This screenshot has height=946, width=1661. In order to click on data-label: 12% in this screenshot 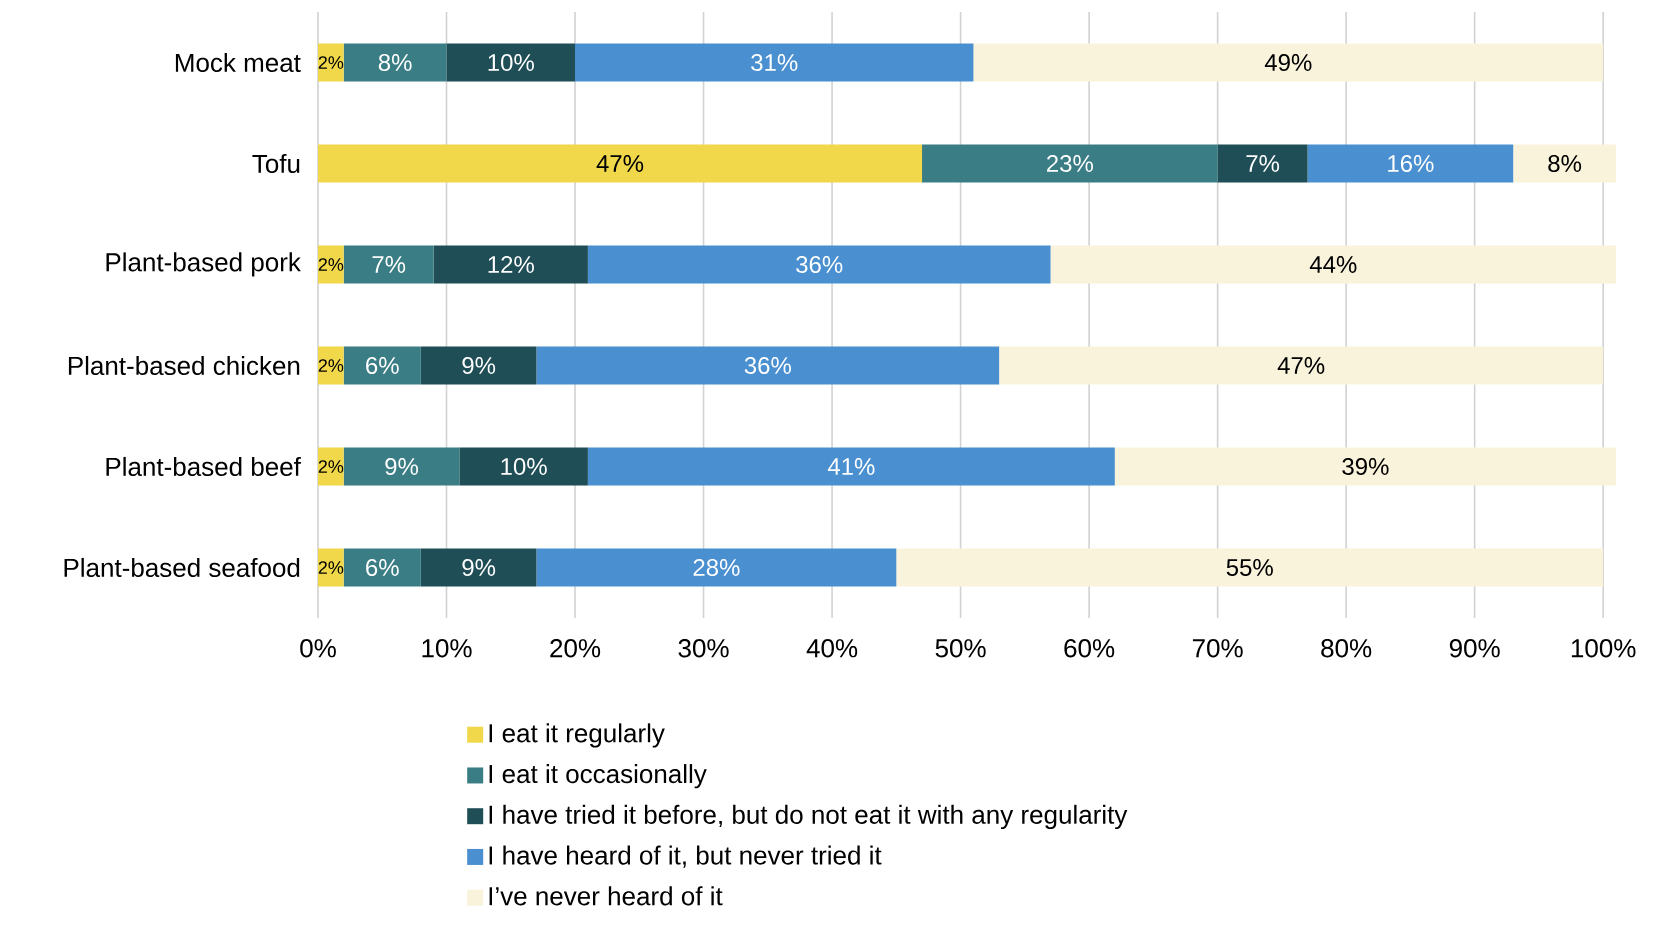, I will do `click(511, 264)`.